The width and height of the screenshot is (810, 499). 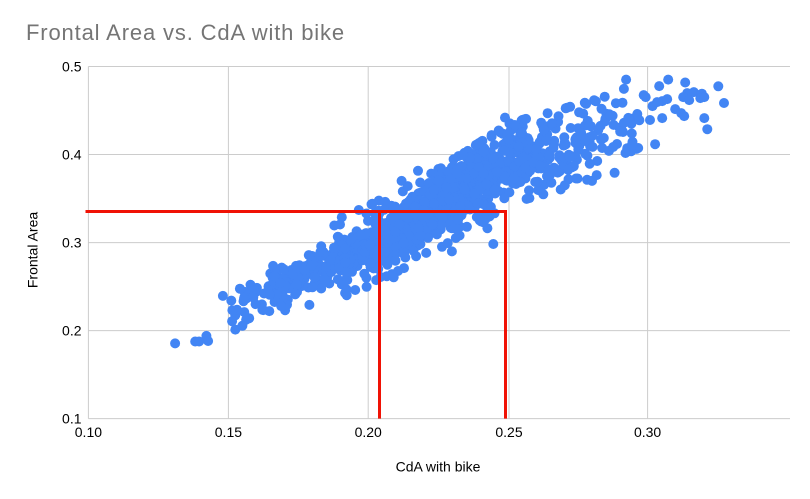 What do you see at coordinates (33, 250) in the screenshot?
I see `svg-text: Frontal Area` at bounding box center [33, 250].